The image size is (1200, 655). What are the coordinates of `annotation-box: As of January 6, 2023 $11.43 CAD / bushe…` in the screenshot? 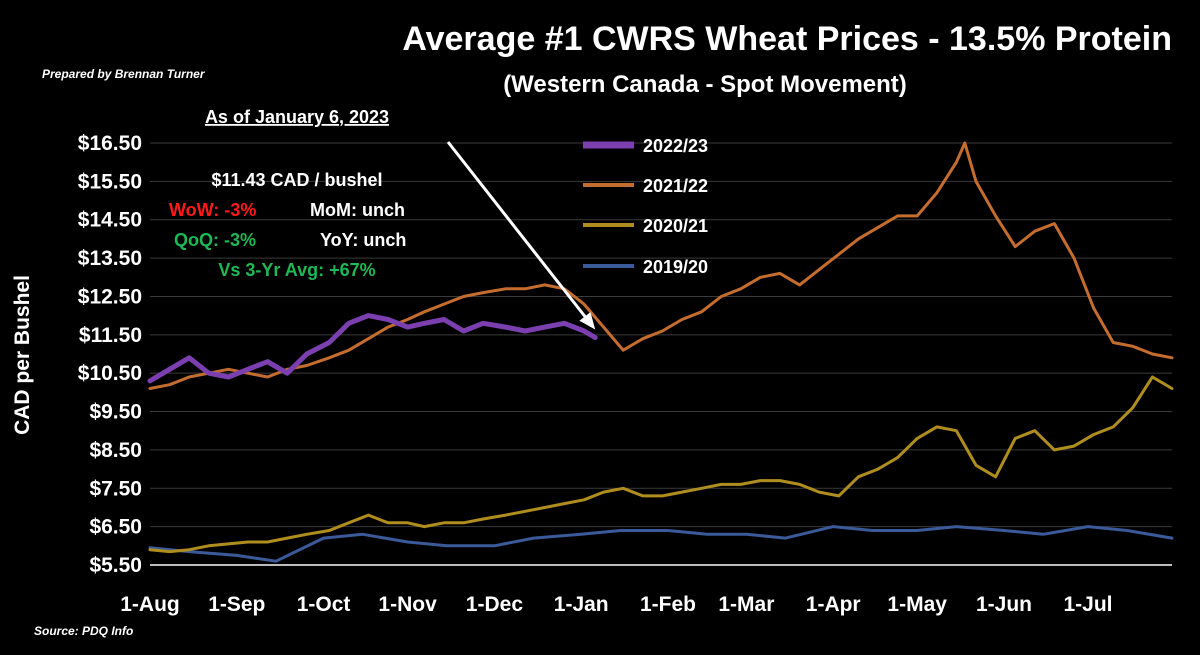 It's located at (287, 193).